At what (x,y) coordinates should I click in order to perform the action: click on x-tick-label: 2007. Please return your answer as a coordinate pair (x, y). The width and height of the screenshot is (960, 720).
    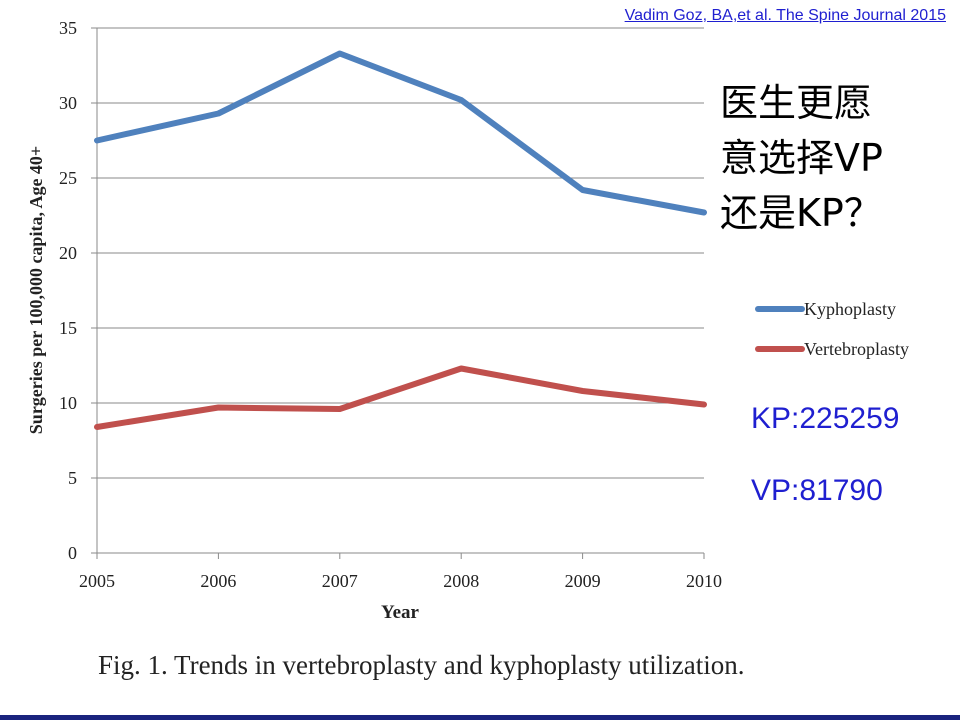
    Looking at the image, I should click on (340, 581).